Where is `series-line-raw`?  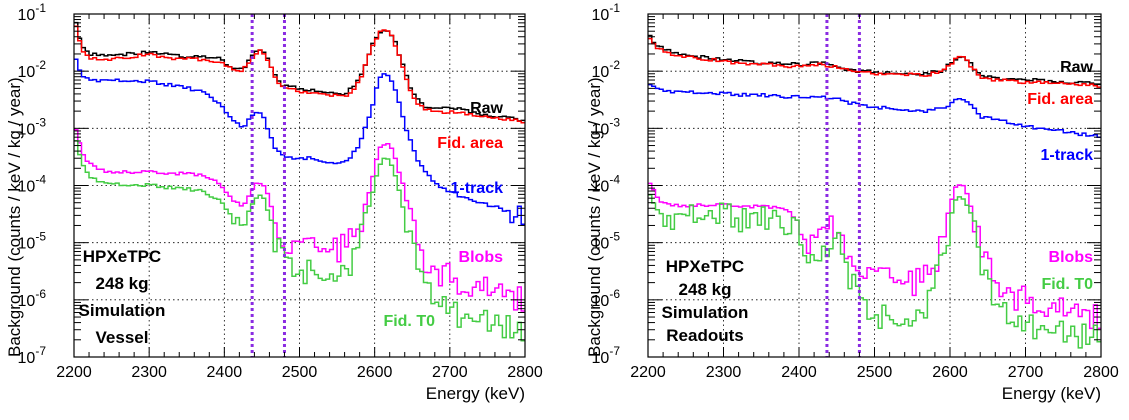
series-line-raw is located at coordinates (299, 71).